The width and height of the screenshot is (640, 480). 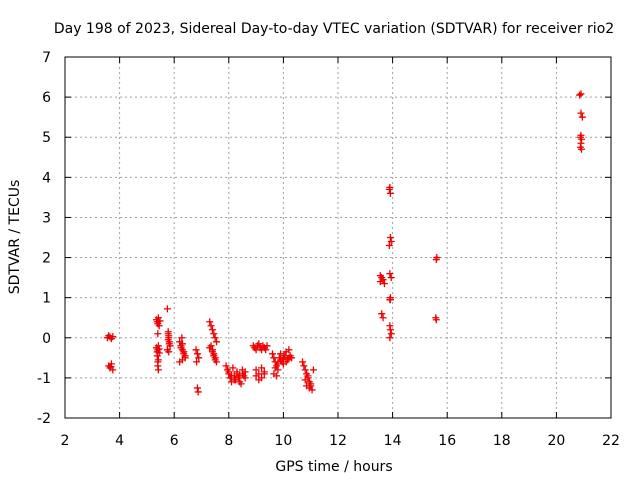 What do you see at coordinates (556, 441) in the screenshot?
I see `x-tick-label: 20` at bounding box center [556, 441].